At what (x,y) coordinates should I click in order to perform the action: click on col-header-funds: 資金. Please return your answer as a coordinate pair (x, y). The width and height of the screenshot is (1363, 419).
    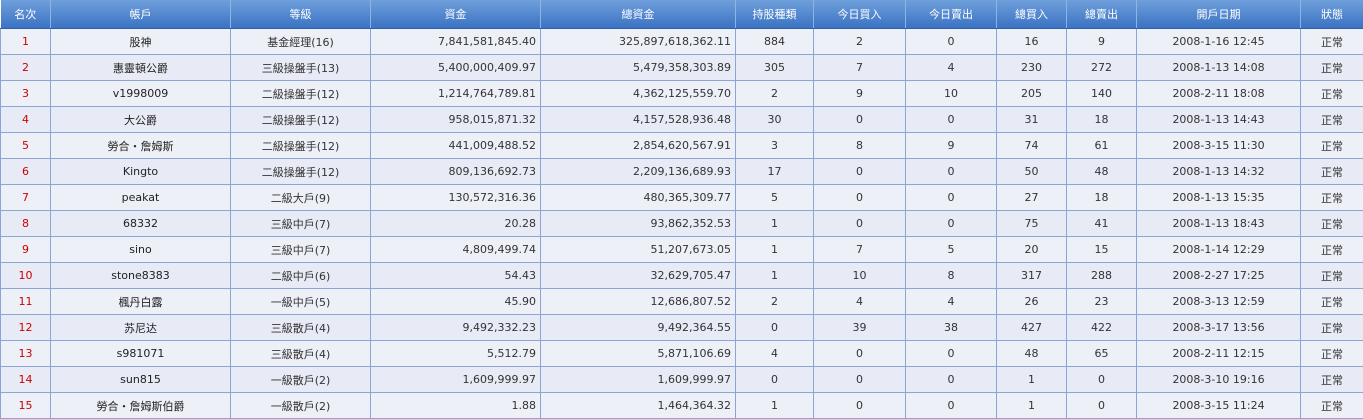
    Looking at the image, I should click on (455, 14).